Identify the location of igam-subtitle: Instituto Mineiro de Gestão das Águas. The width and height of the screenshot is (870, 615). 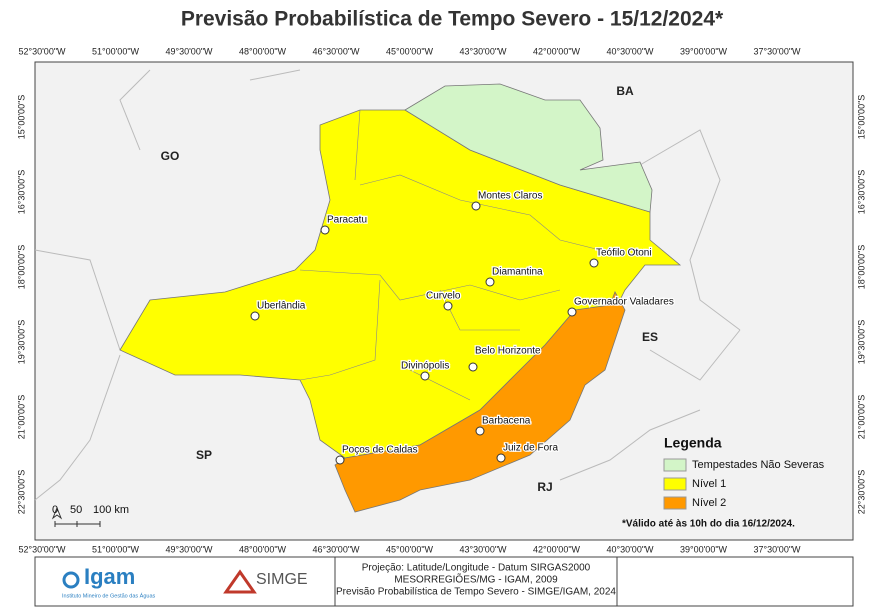
(108, 595).